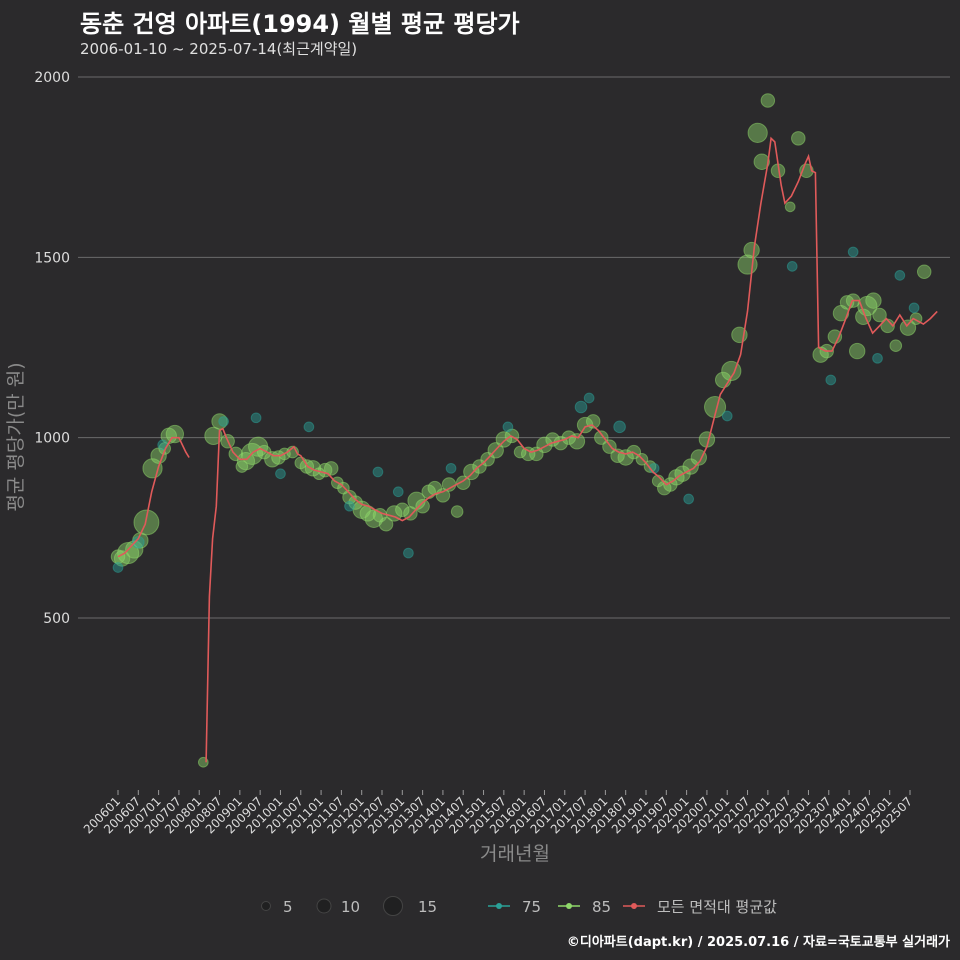  Describe the element at coordinates (153, 497) in the screenshot. I see `average-line-path` at that location.